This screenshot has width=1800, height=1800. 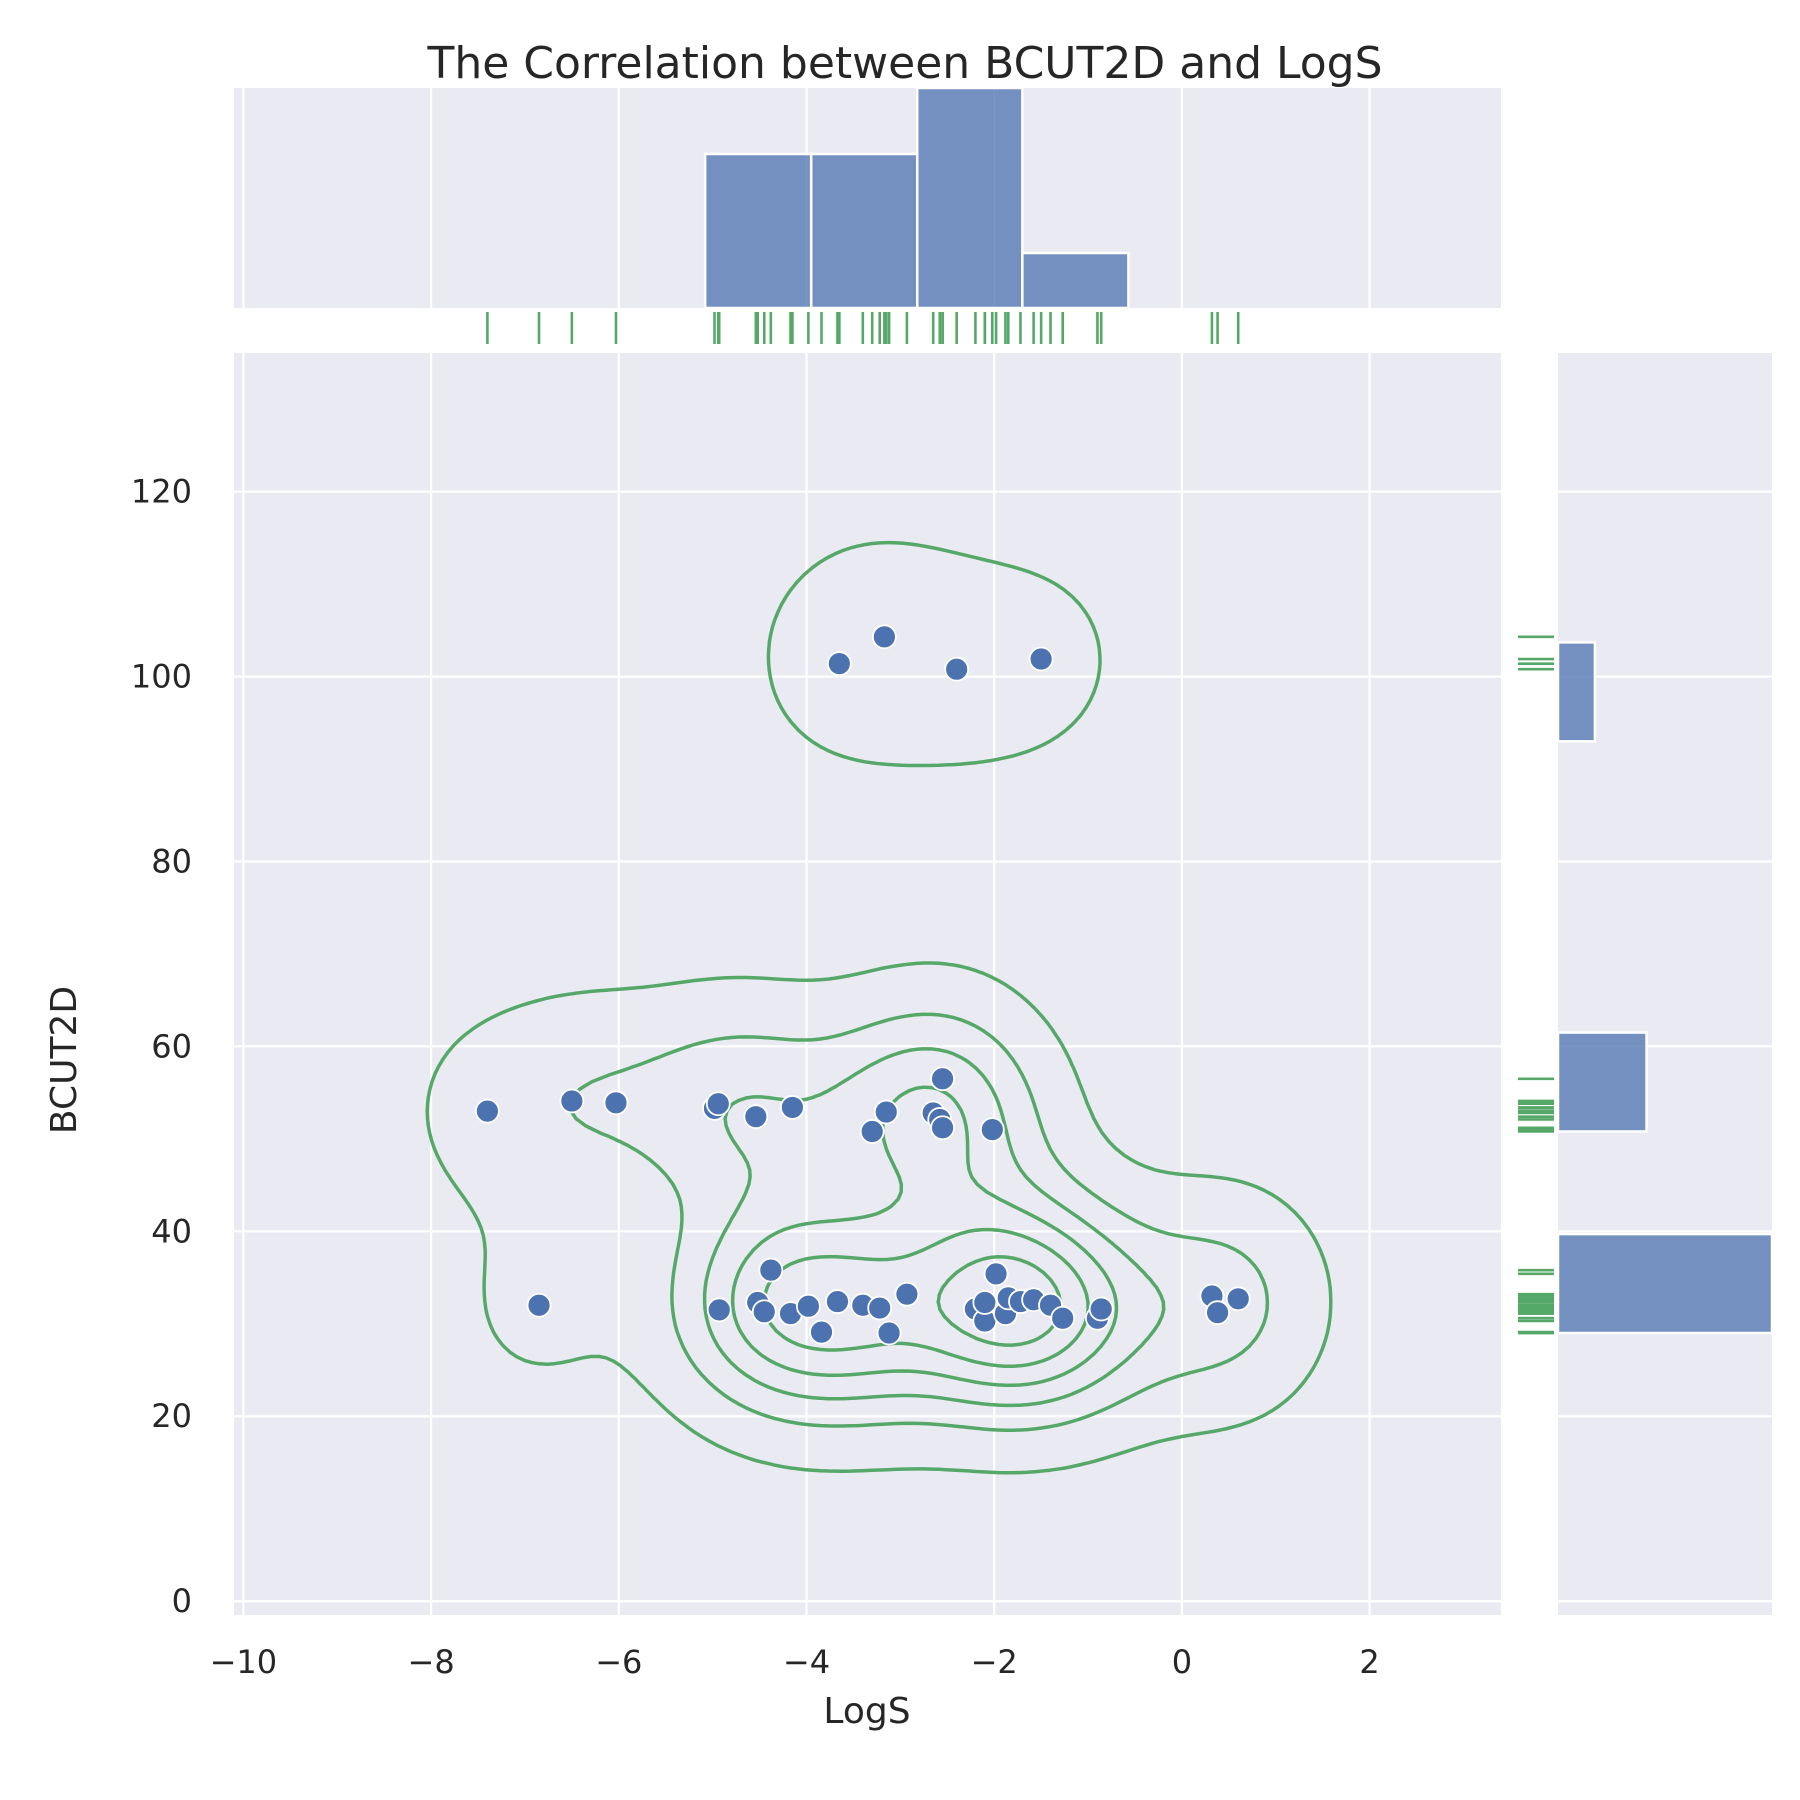 What do you see at coordinates (64, 1060) in the screenshot?
I see `y-axis-label: BCUT2D` at bounding box center [64, 1060].